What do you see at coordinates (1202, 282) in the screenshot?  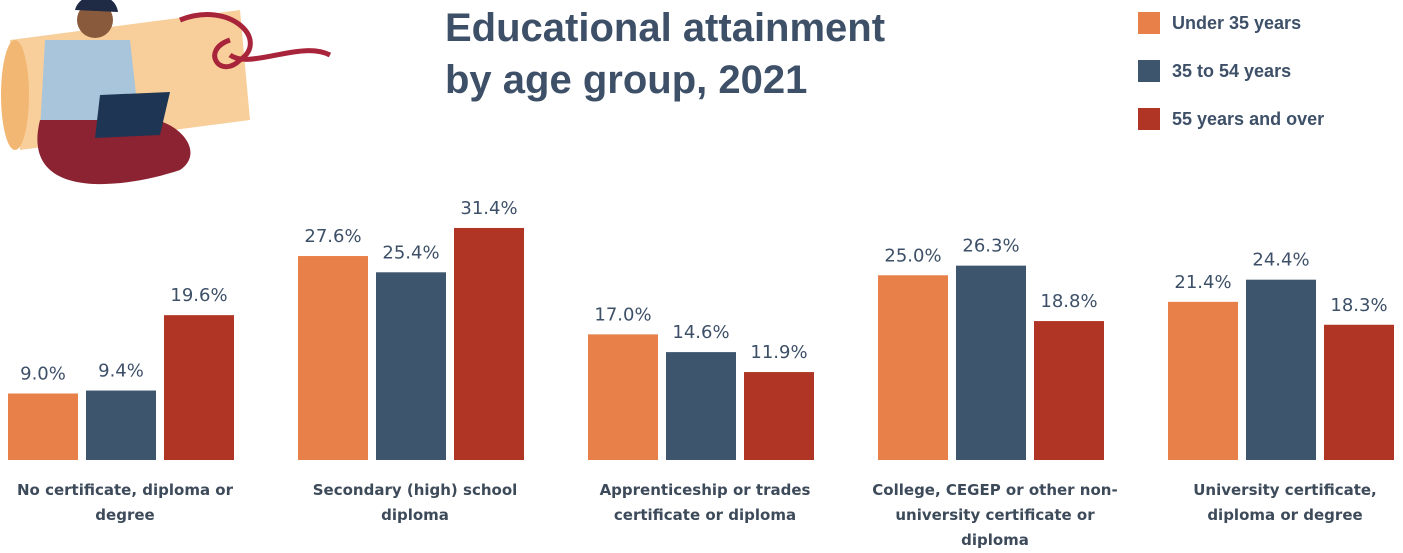 I see `value-label: 21.4%` at bounding box center [1202, 282].